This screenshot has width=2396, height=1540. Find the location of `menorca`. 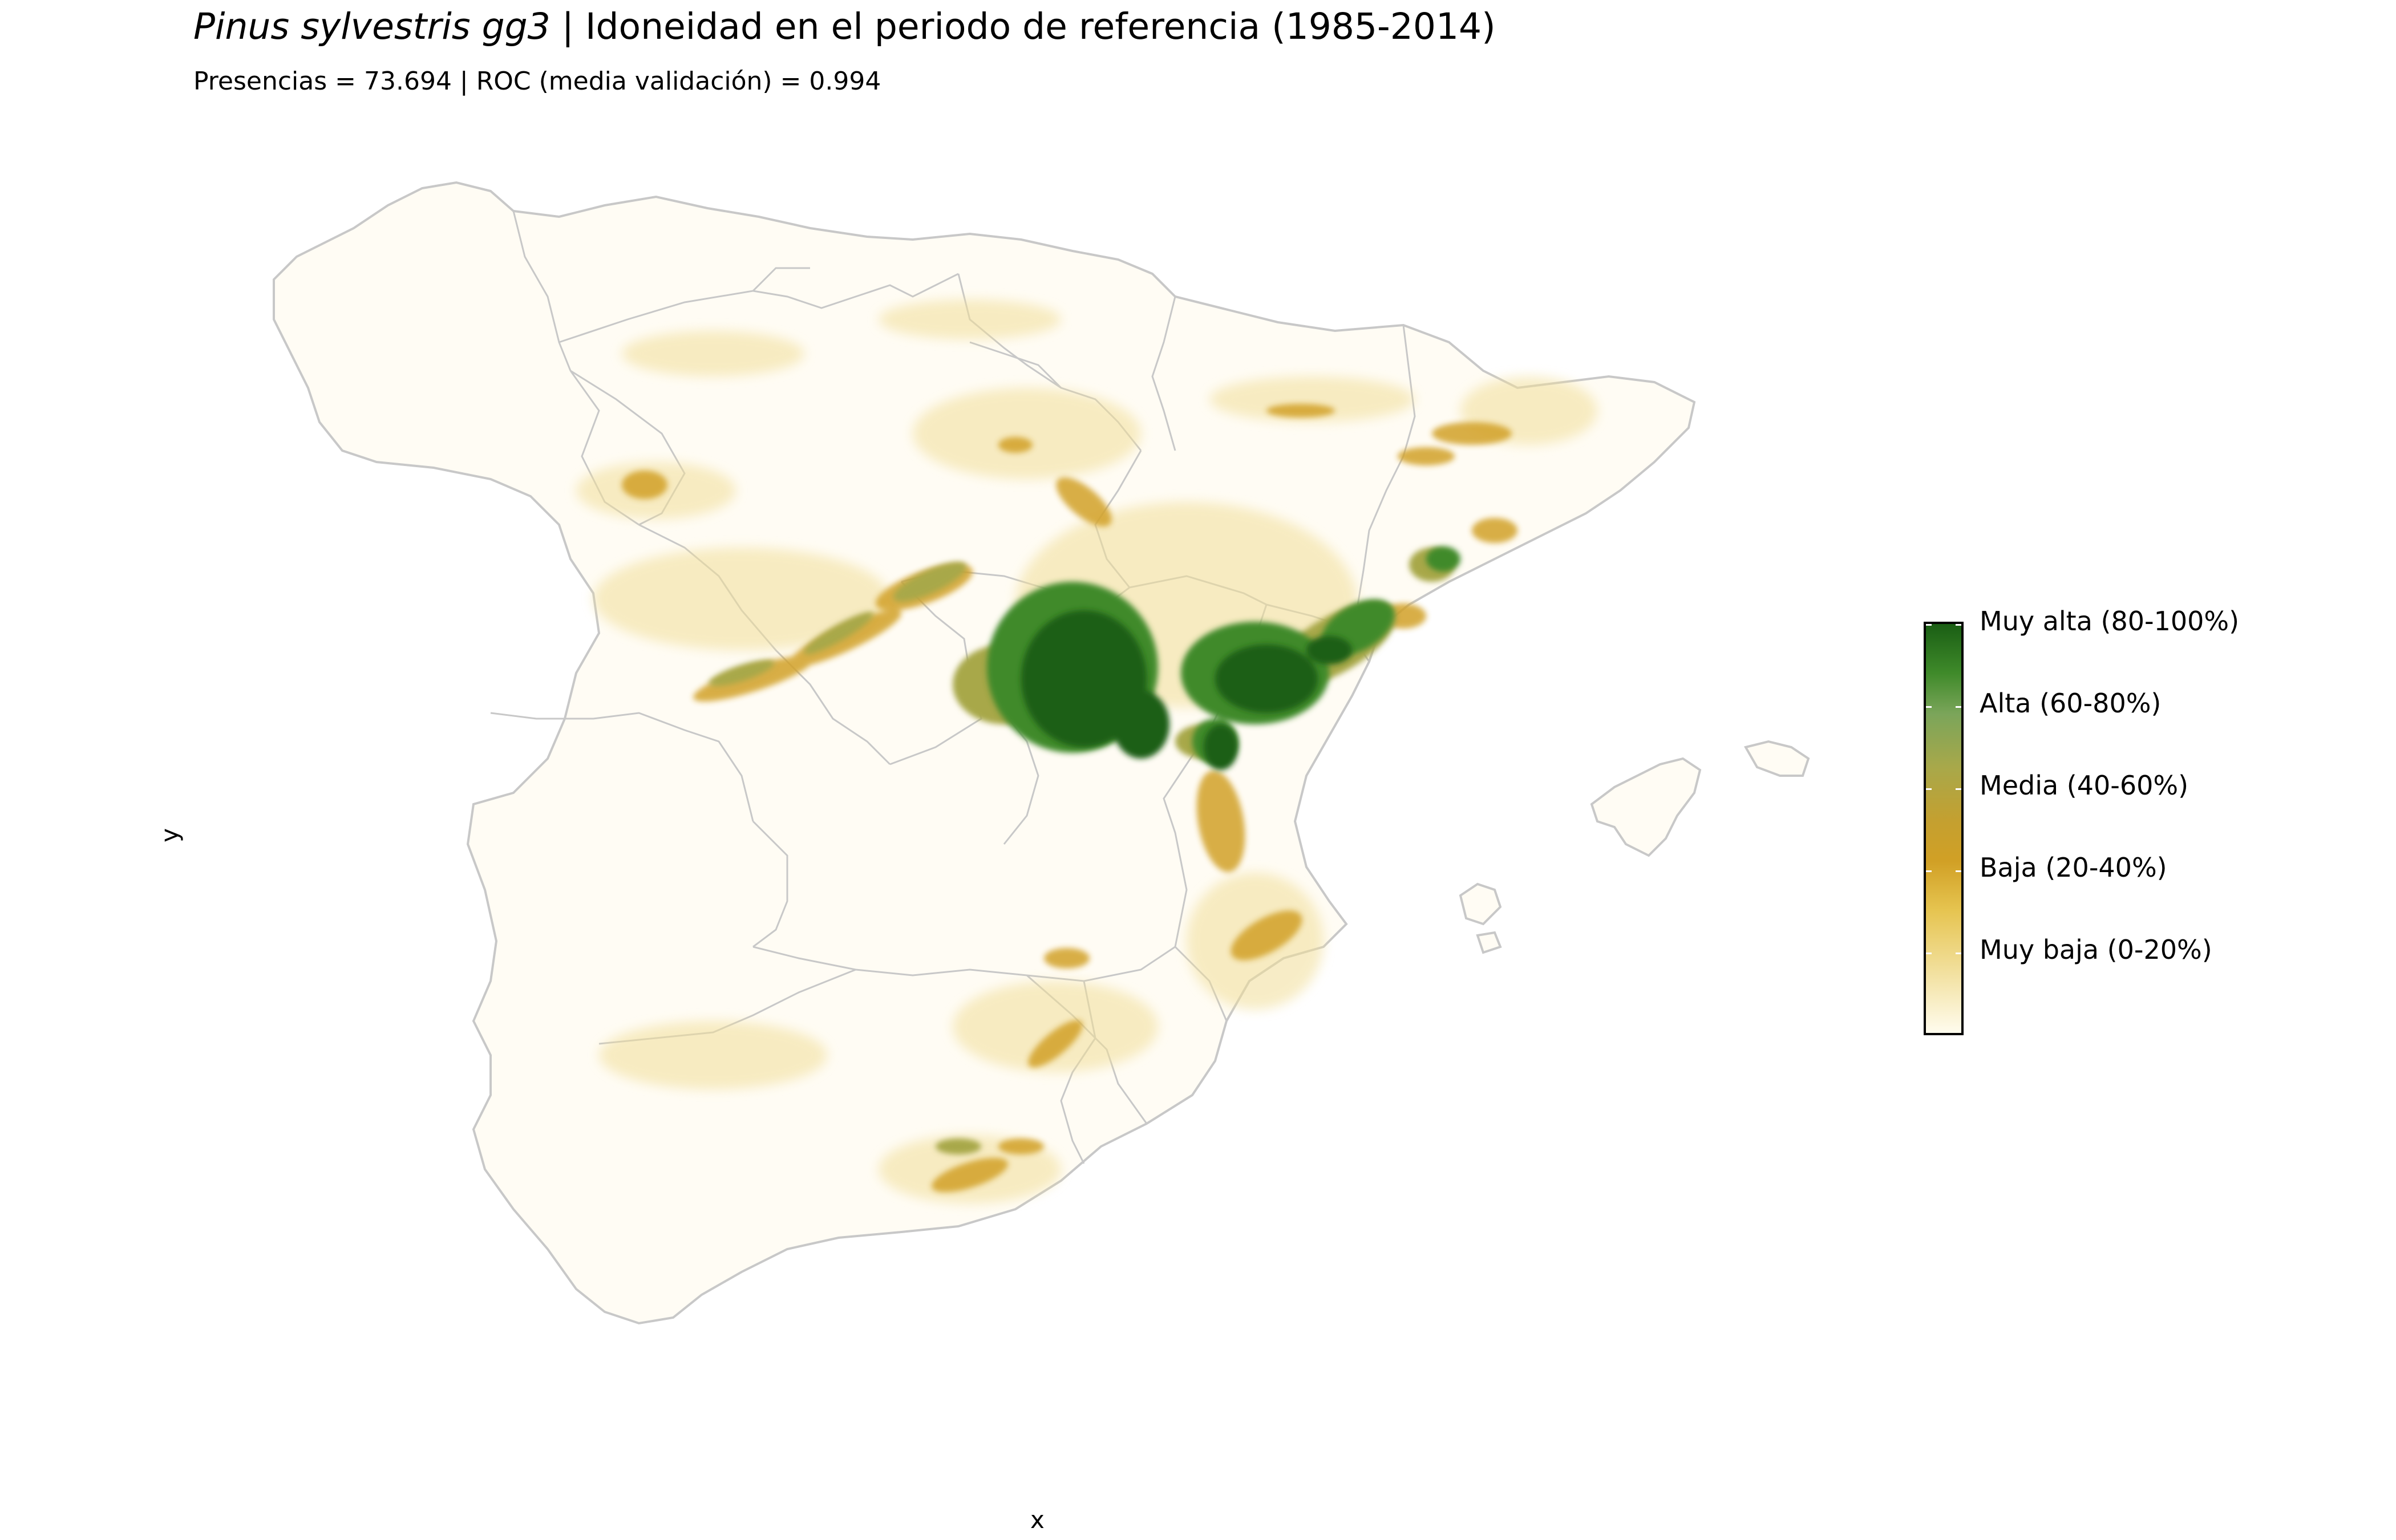

menorca is located at coordinates (1776, 758).